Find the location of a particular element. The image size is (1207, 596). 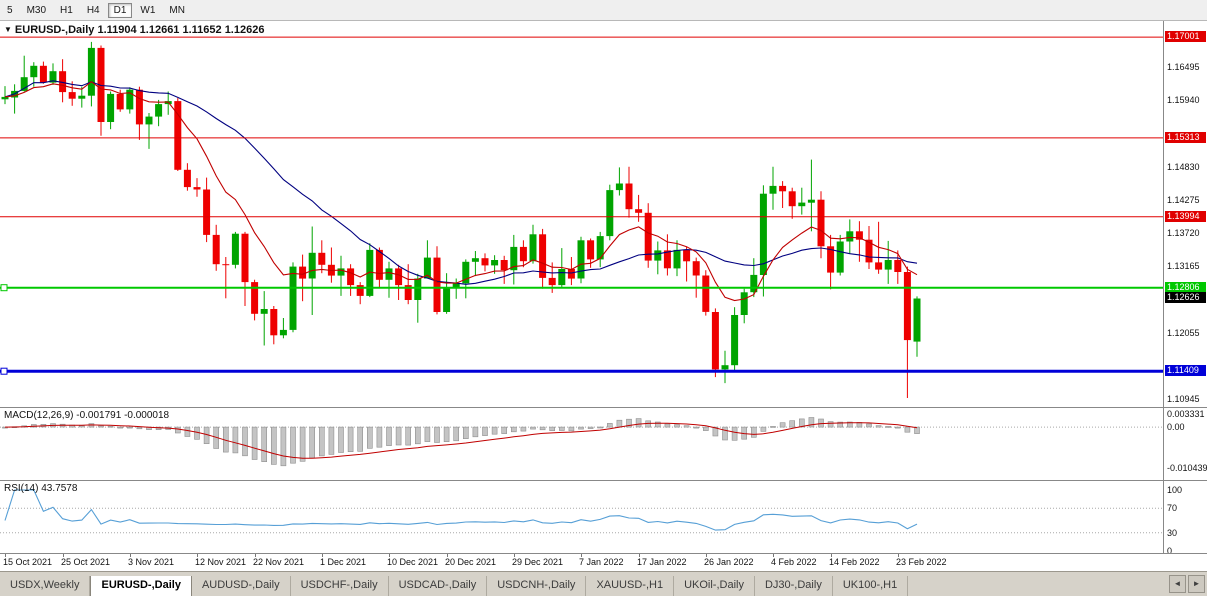

macd-tick: -0.010439 is located at coordinates (1187, 468).